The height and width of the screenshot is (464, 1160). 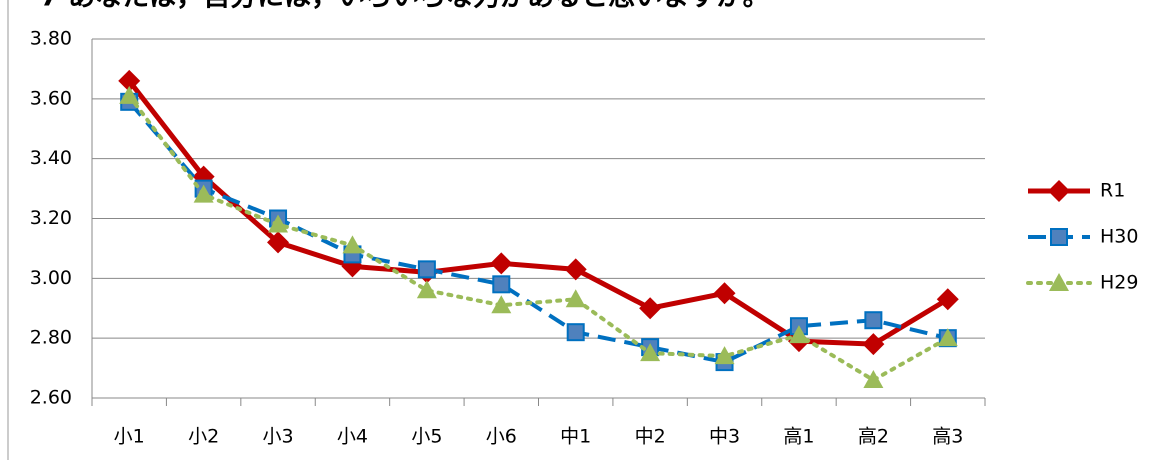 What do you see at coordinates (798, 437) in the screenshot?
I see `x-tick-label: 高1` at bounding box center [798, 437].